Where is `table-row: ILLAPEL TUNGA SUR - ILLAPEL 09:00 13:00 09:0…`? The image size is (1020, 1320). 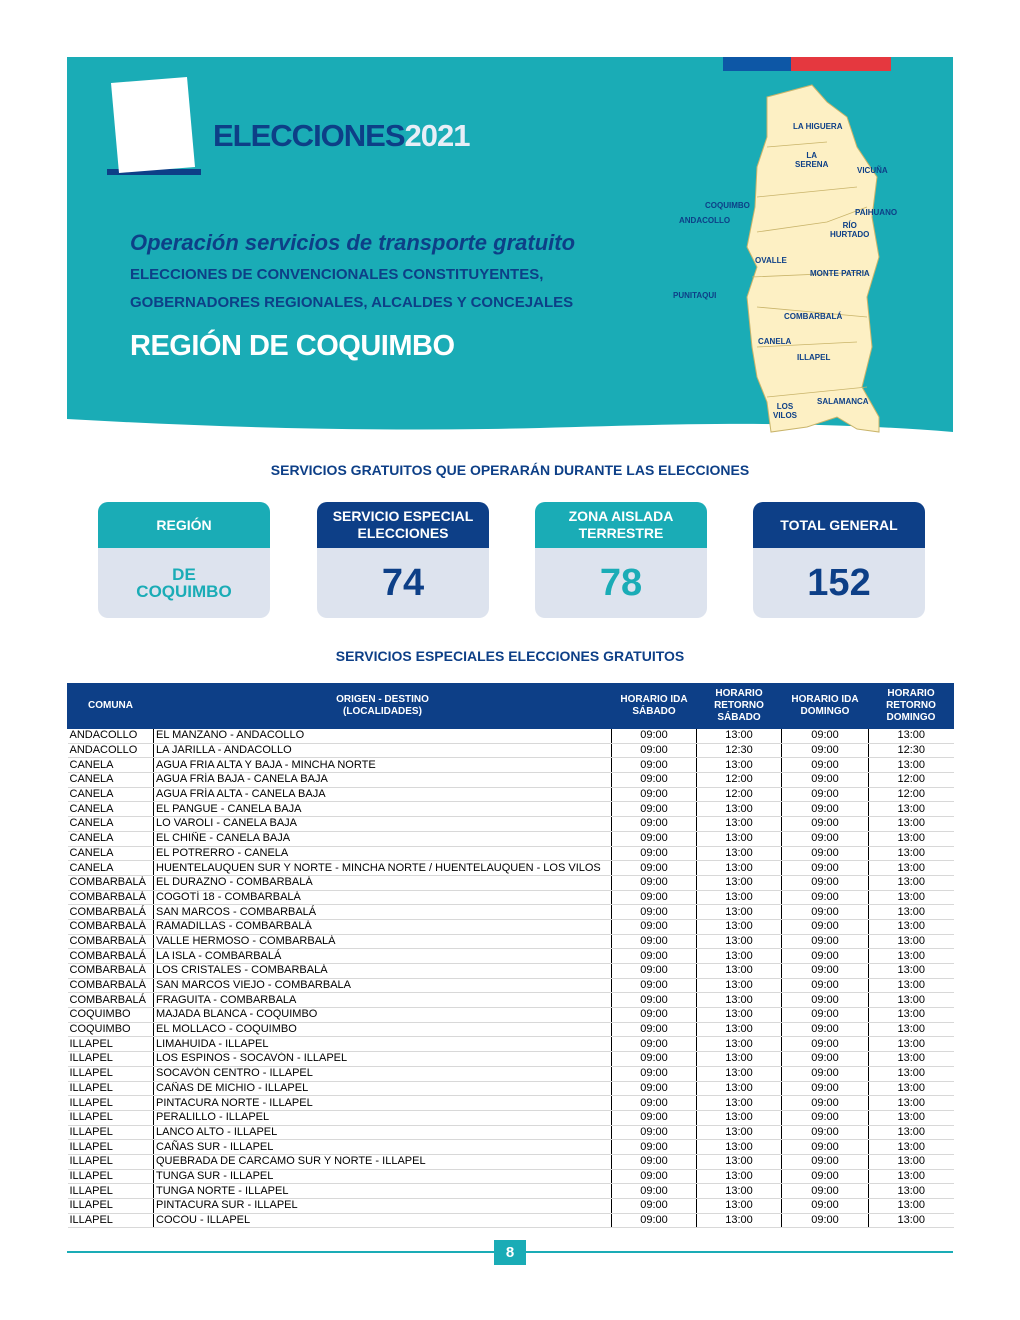 table-row: ILLAPEL TUNGA SUR - ILLAPEL 09:00 13:00 09:0… is located at coordinates (510, 1177).